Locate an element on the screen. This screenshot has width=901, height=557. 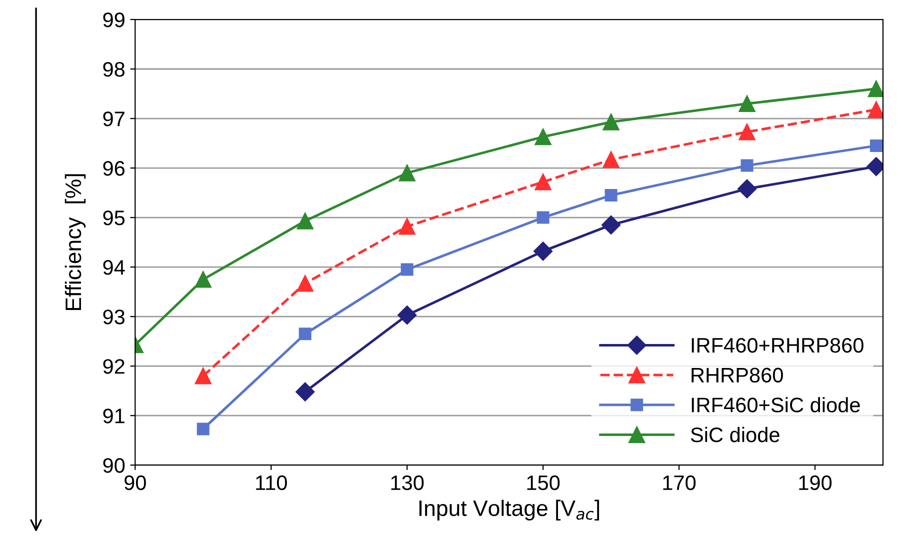
legend-label: IRF460+SiC diode is located at coordinates (776, 404).